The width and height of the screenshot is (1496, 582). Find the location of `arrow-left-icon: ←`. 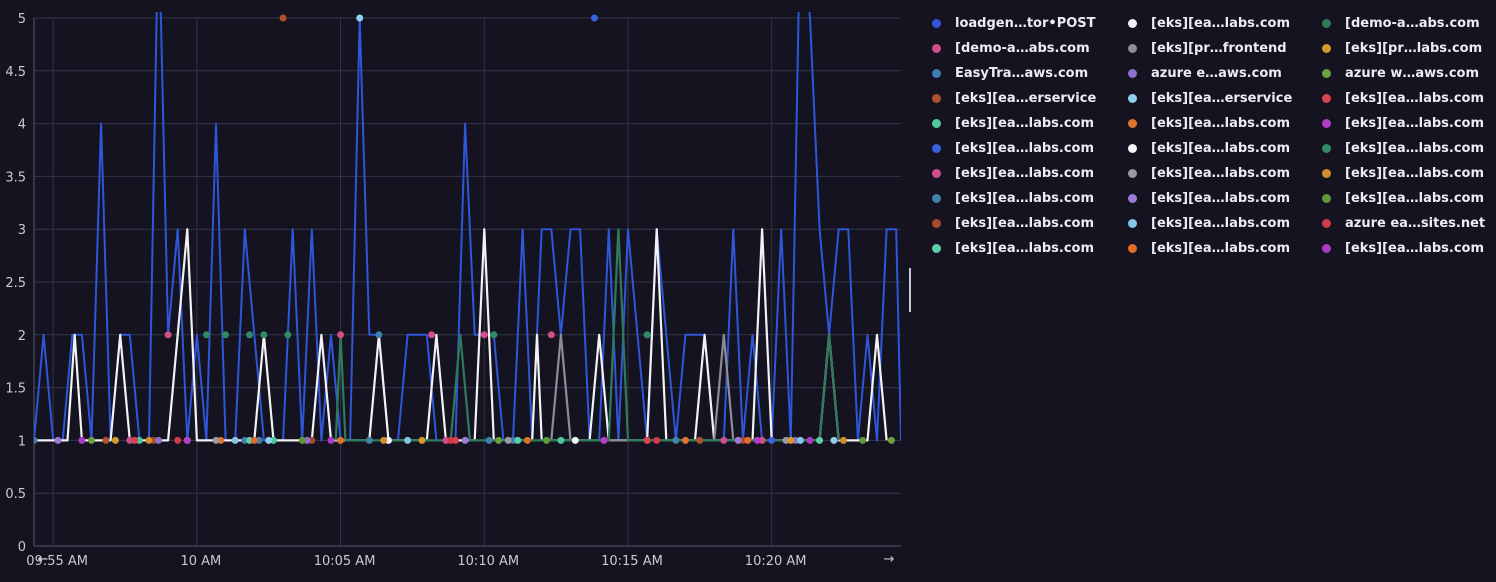

arrow-left-icon: ← is located at coordinates (43, 559).